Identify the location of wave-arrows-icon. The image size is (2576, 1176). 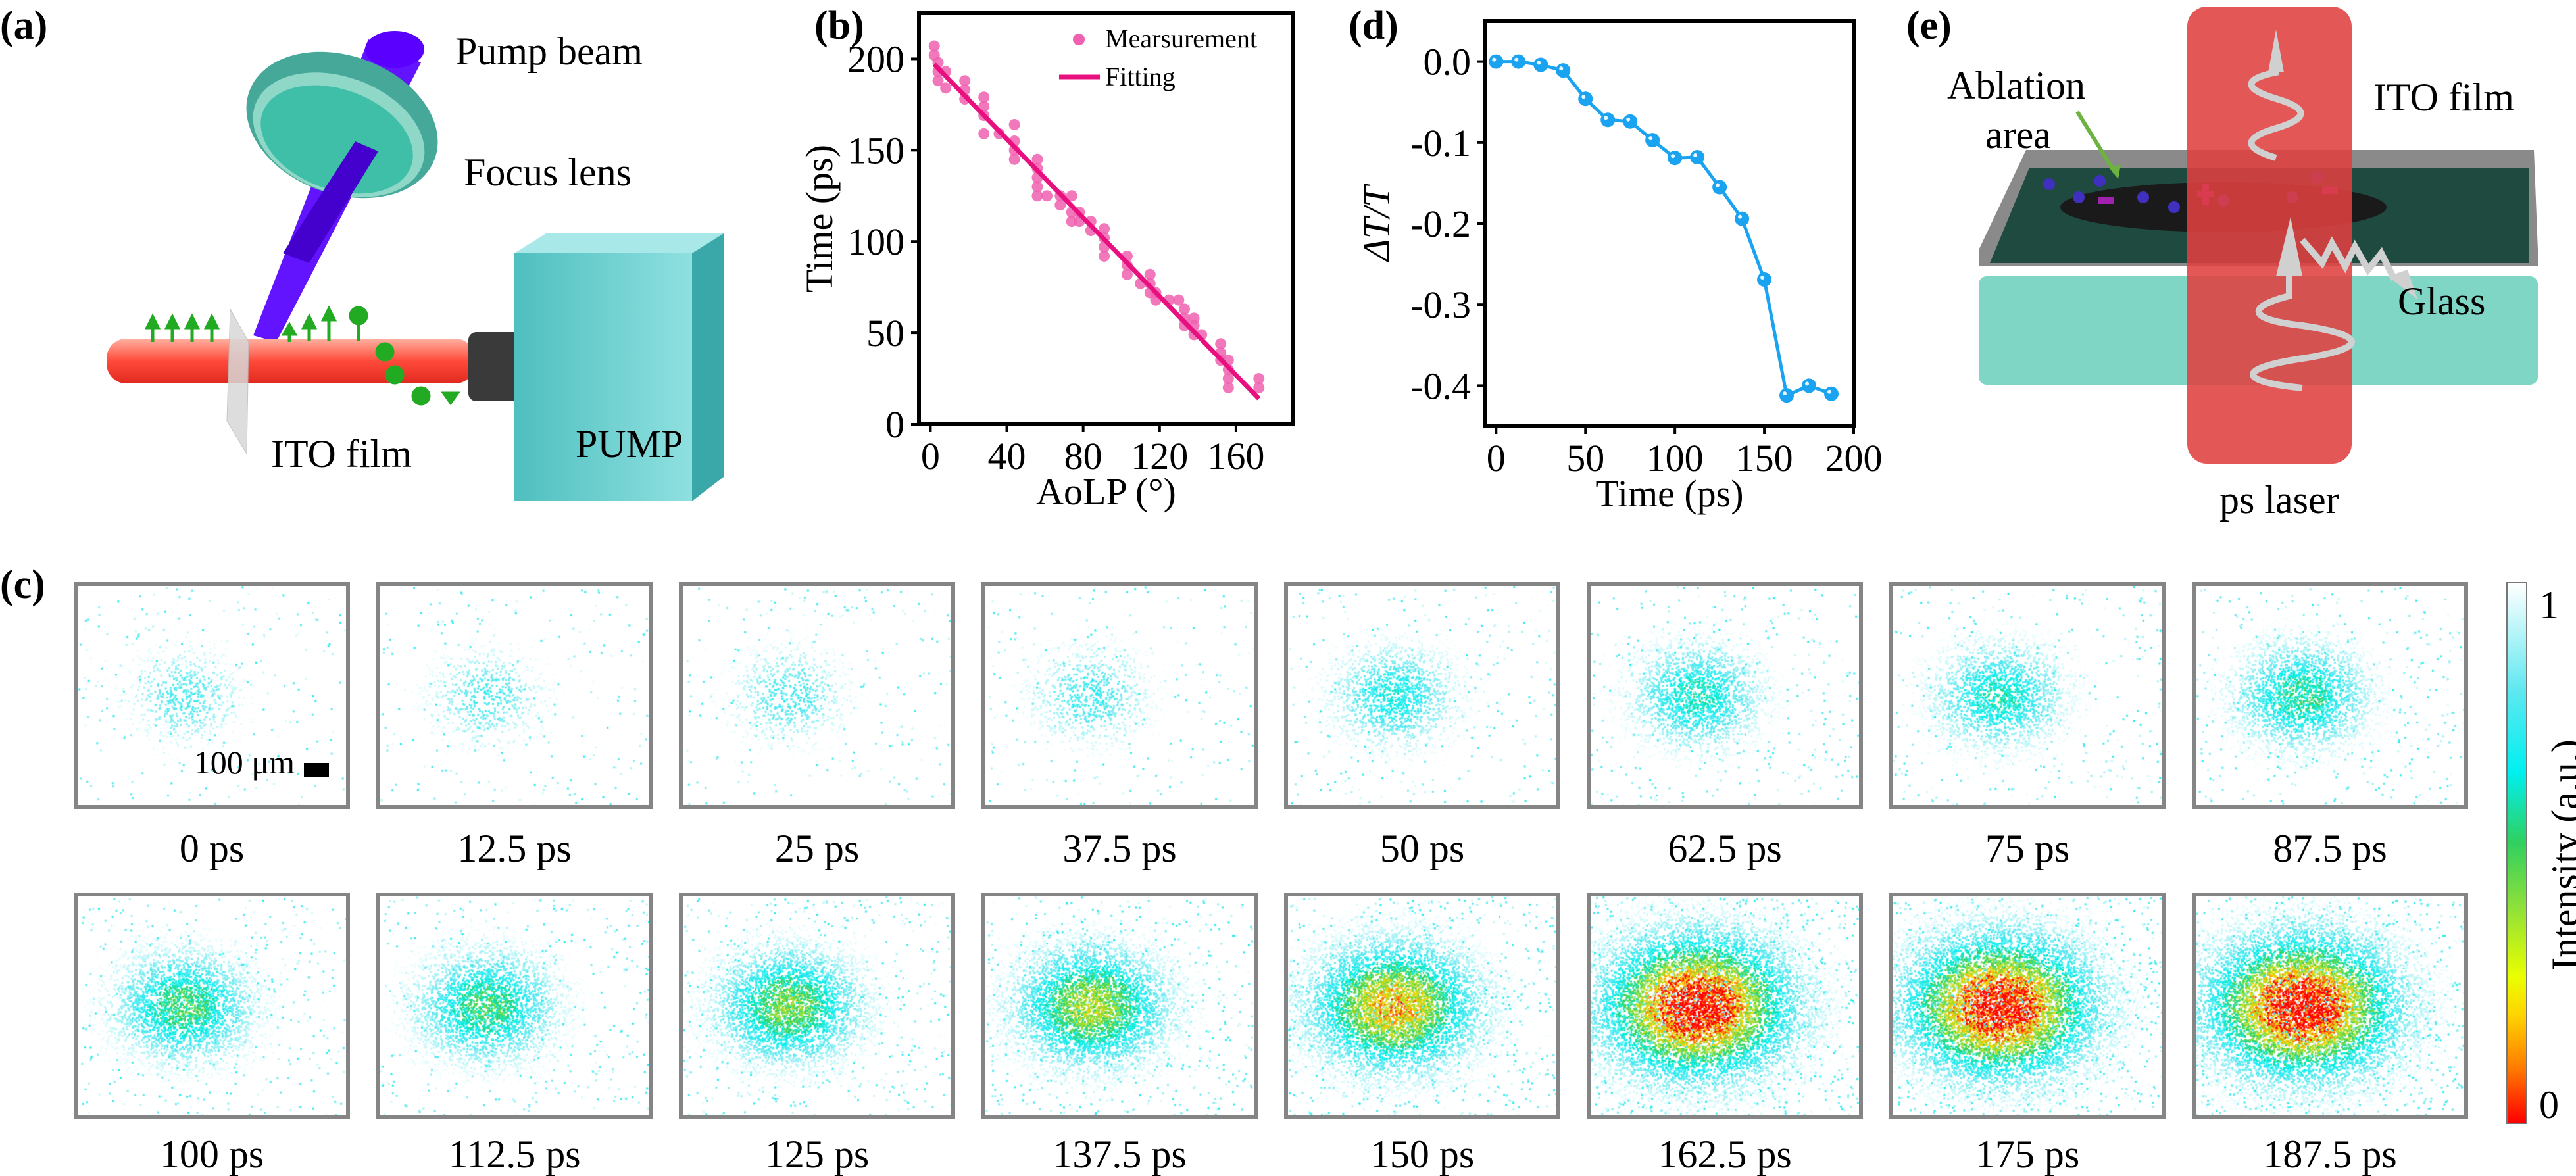
(2332, 210).